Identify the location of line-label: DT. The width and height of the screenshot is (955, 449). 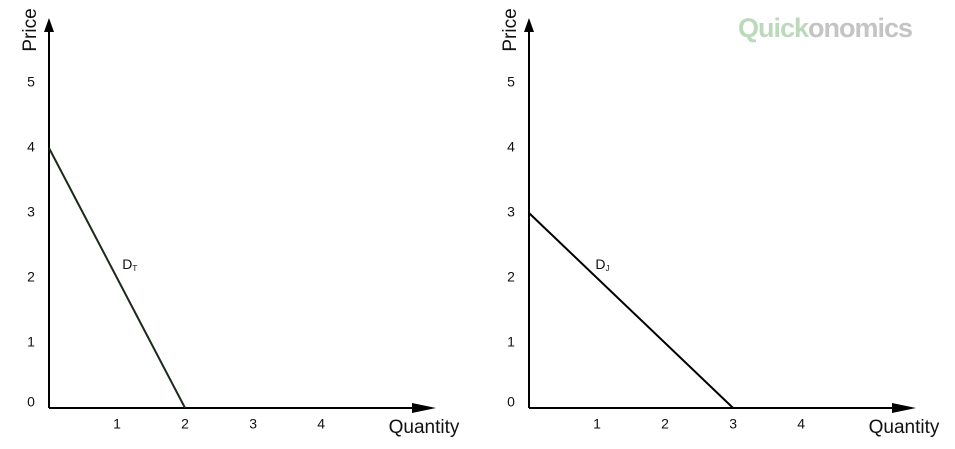
(129, 264).